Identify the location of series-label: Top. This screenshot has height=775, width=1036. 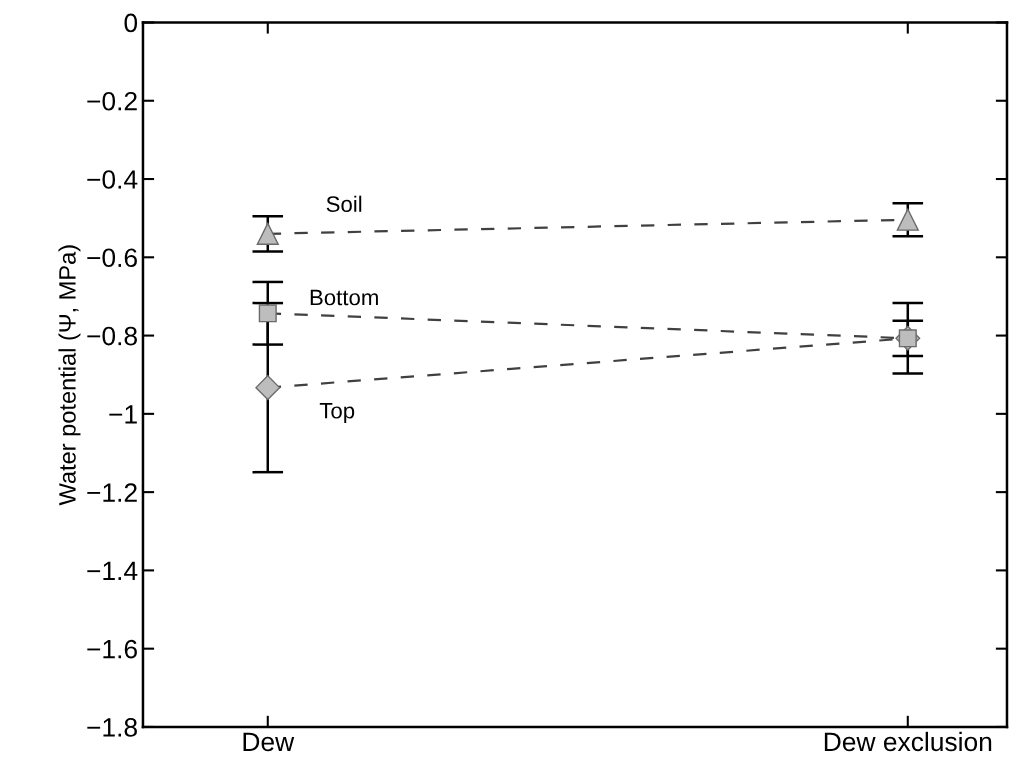
(337, 413).